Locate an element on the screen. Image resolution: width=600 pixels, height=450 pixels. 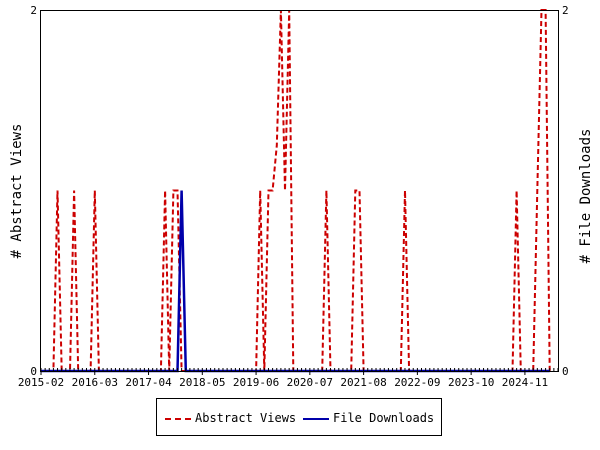
x-tick-label: 2020-07 is located at coordinates (310, 382).